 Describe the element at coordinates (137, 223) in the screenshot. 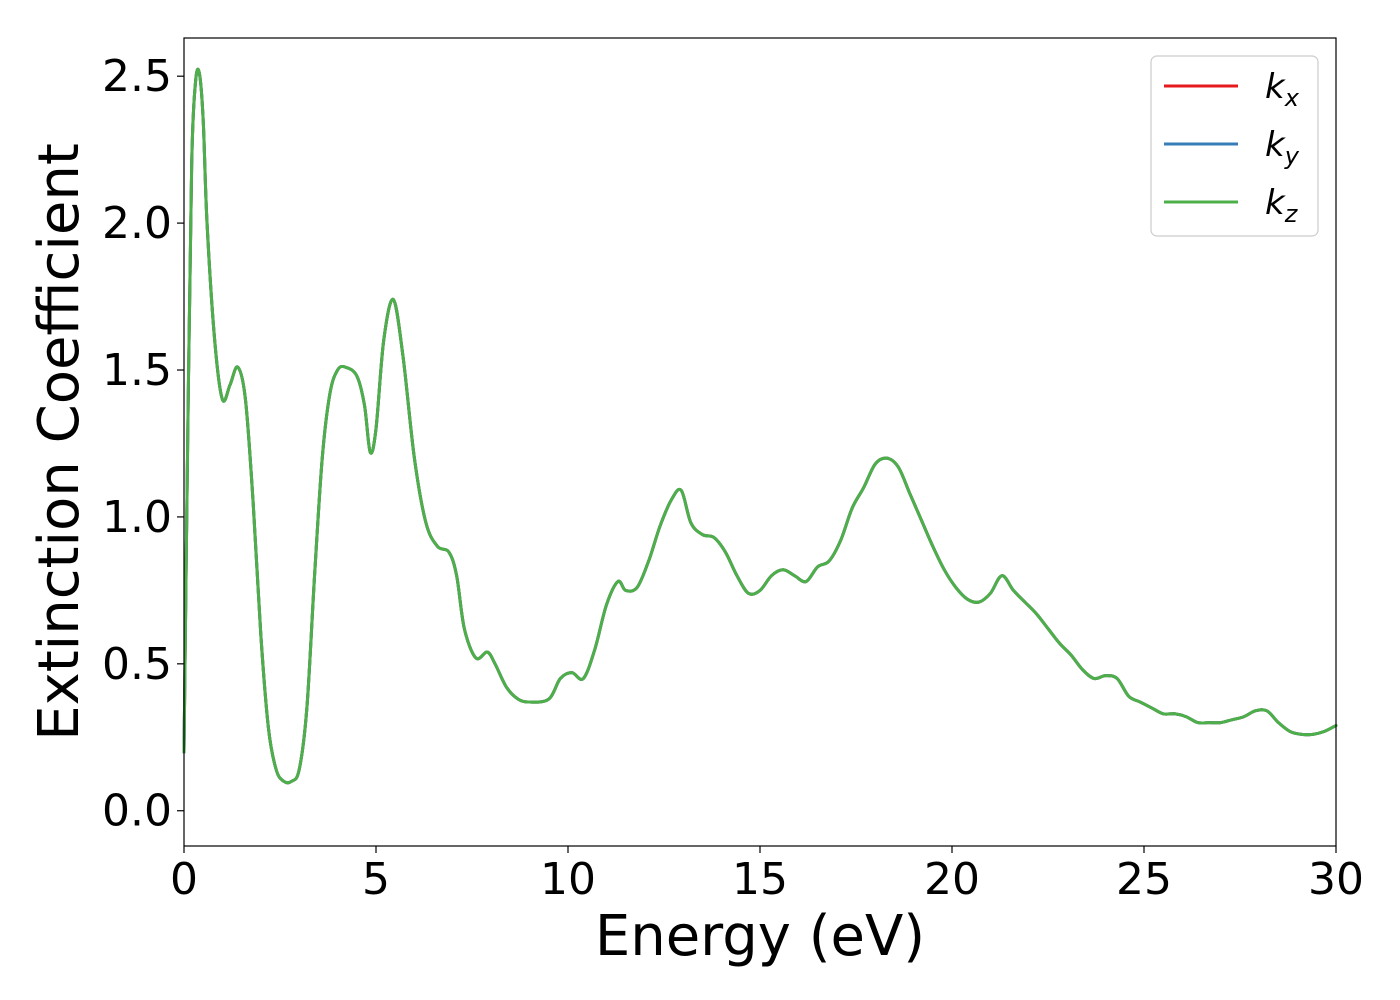

I see `y-tick-label: 2.0` at that location.